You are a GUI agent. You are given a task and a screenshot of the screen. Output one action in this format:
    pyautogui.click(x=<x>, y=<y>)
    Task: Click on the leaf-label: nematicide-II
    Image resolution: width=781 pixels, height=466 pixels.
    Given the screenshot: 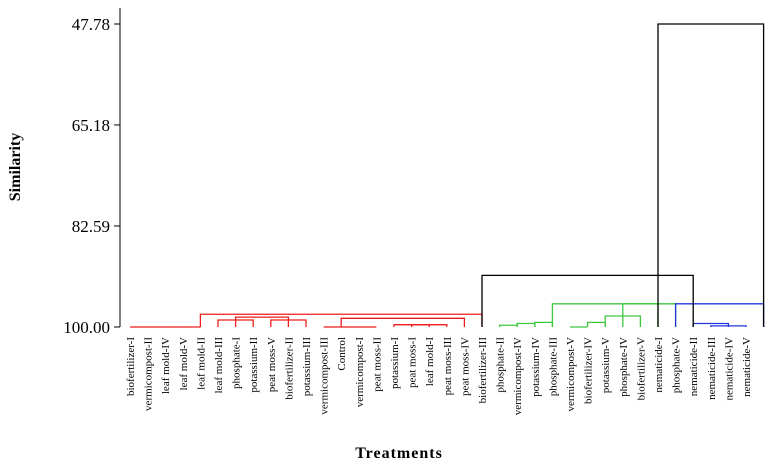 What is the action you would take?
    pyautogui.click(x=694, y=367)
    